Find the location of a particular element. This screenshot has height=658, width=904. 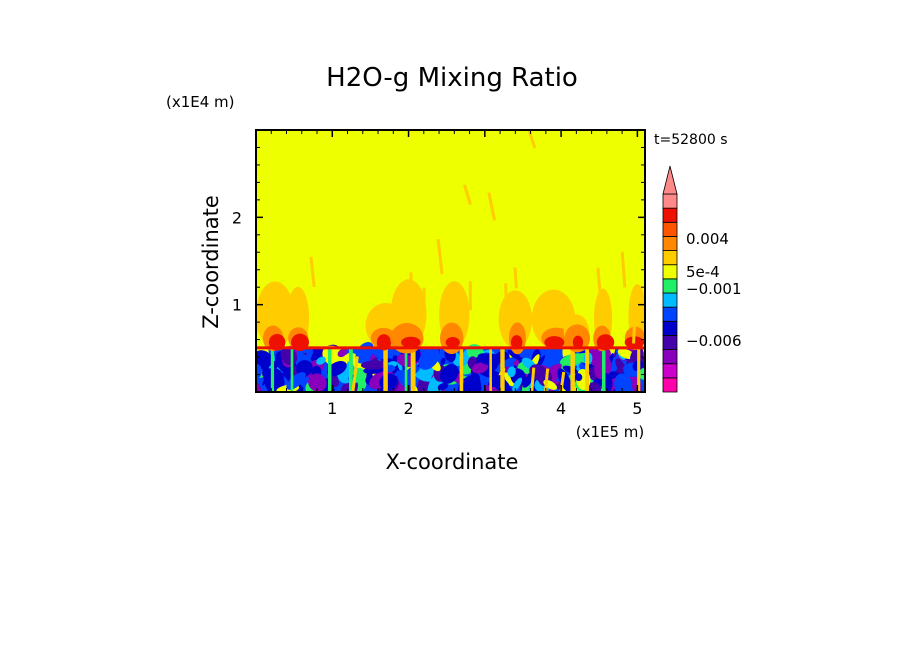

time-label: t=52800 s is located at coordinates (691, 140).